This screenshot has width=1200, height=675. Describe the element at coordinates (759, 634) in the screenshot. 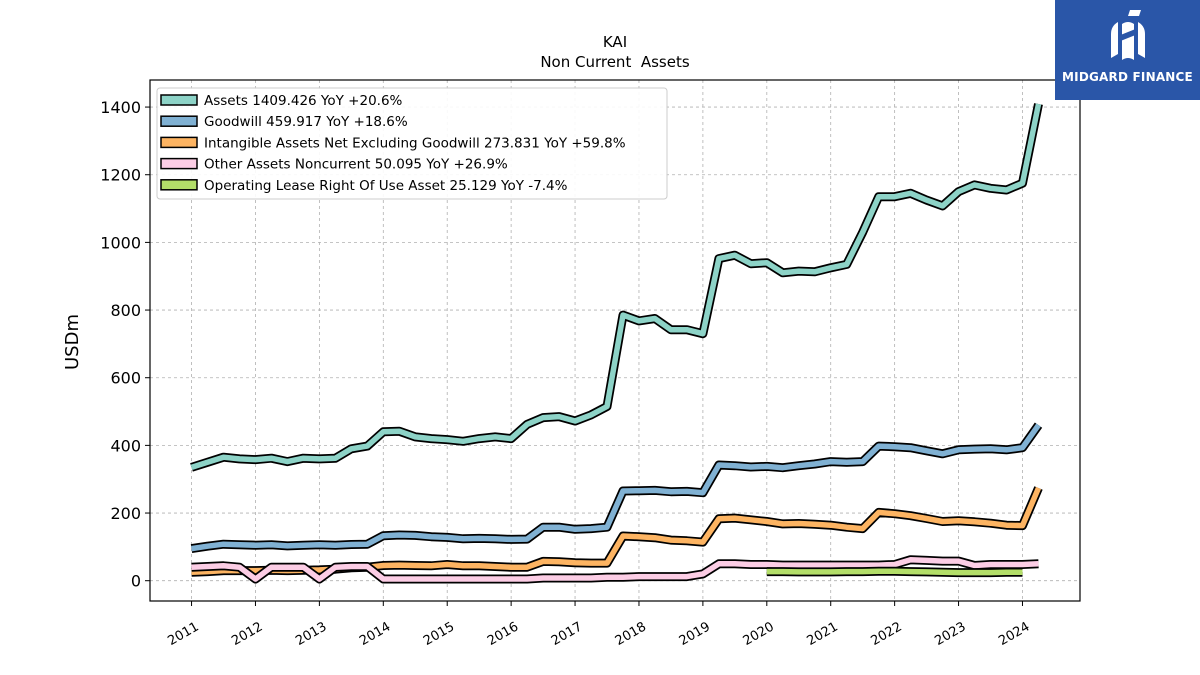

I see `x-tick-label: 2020` at that location.